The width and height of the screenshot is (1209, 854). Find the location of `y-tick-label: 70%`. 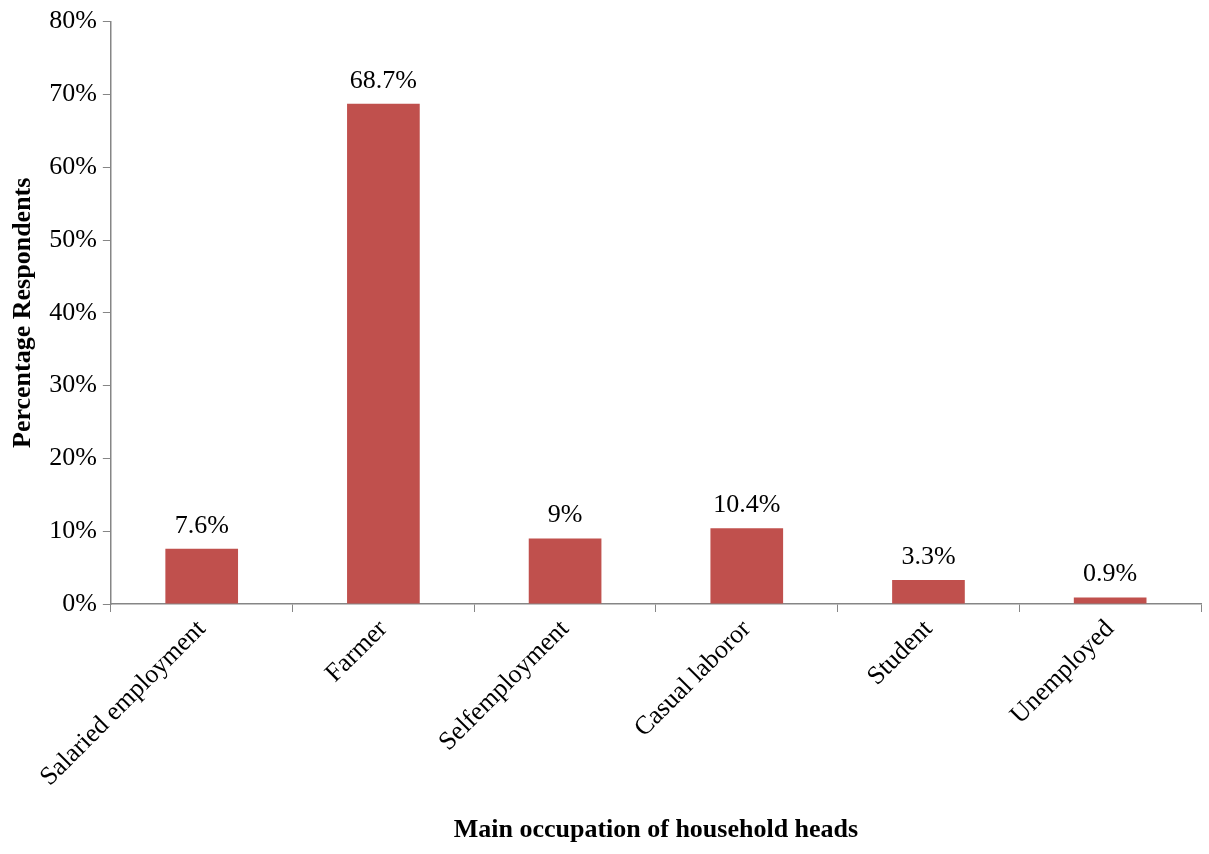

y-tick-label: 70% is located at coordinates (73, 93).